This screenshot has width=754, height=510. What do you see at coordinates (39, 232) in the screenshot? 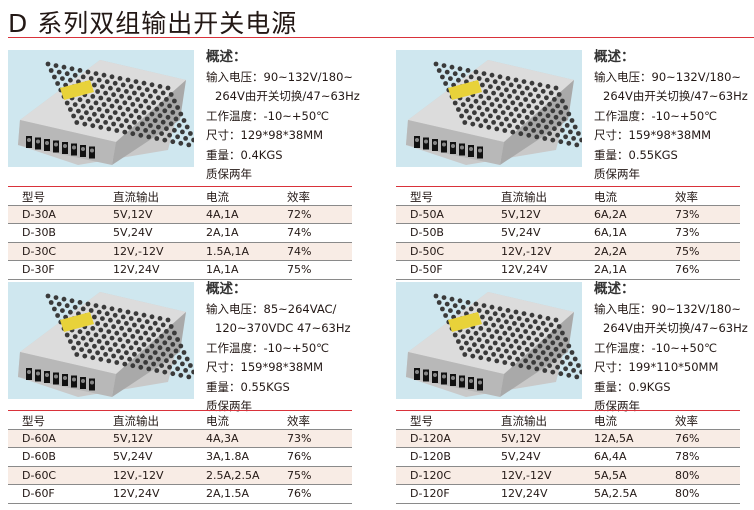
I see `table-cell: D-30B` at bounding box center [39, 232].